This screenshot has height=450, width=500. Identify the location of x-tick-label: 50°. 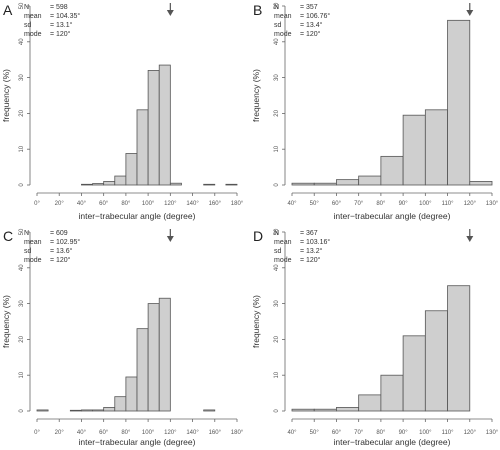
(315, 204).